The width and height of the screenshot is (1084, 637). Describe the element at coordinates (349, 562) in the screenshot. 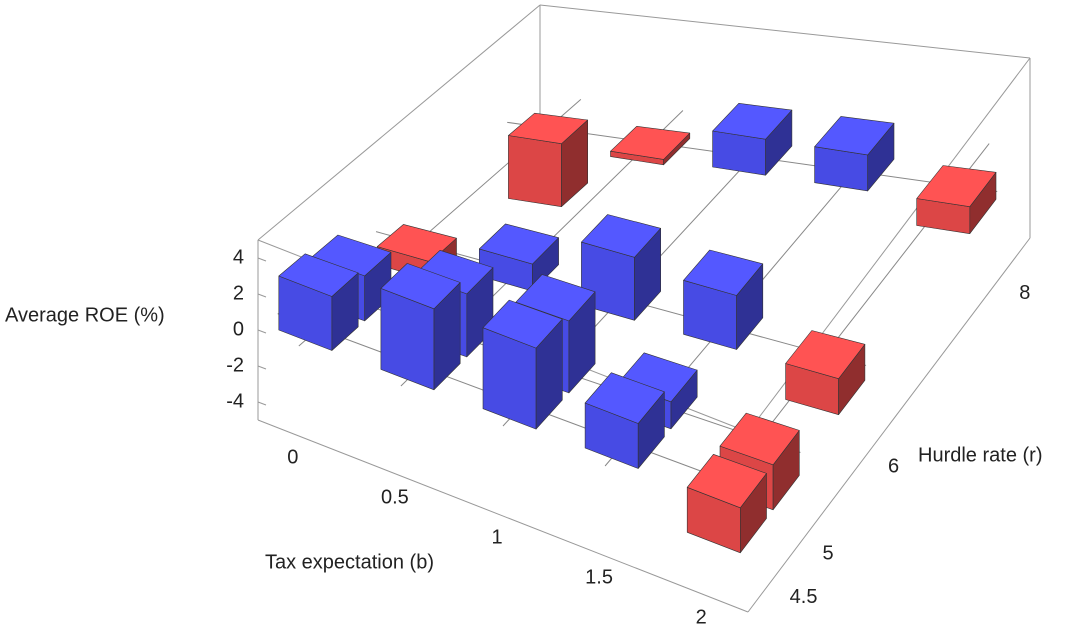

I see `x-axis-label: Tax expectation (b)` at that location.